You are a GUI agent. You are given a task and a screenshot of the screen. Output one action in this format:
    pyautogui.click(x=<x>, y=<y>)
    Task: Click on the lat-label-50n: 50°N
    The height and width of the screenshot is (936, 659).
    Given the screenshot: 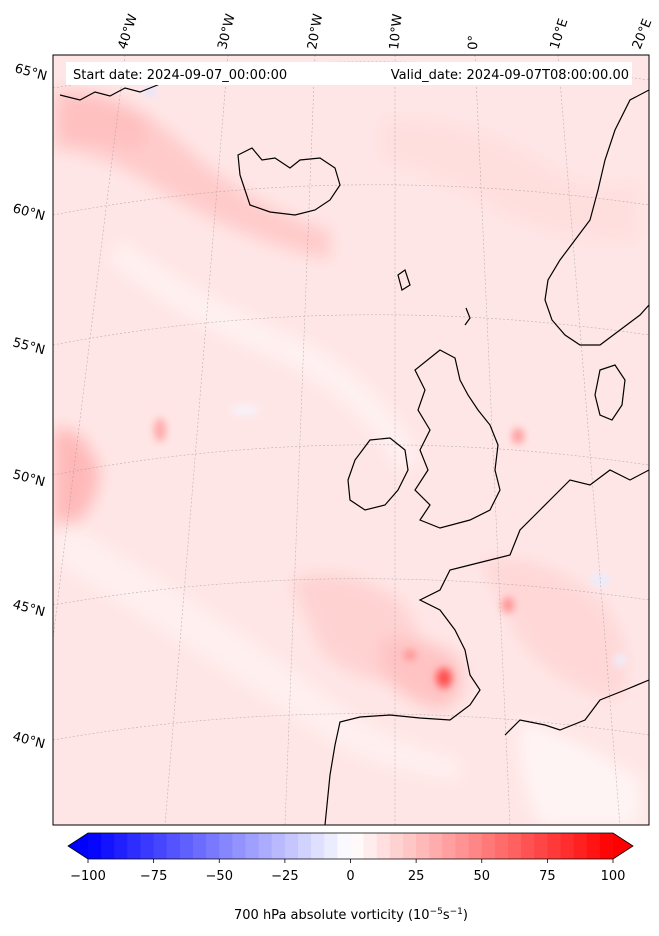 What is the action you would take?
    pyautogui.click(x=29, y=478)
    